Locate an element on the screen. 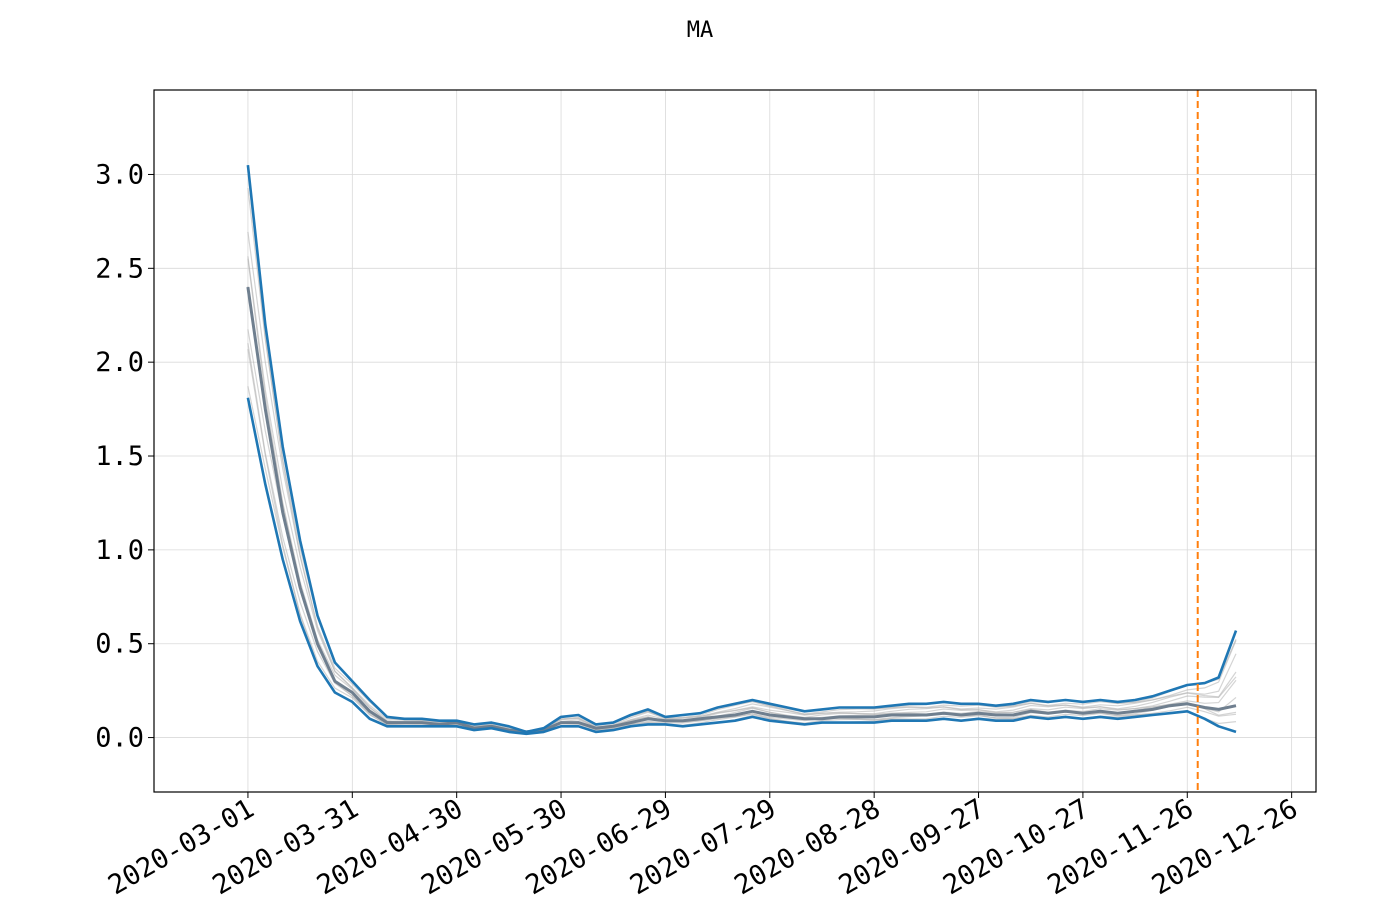 This screenshot has height=900, width=1400. chart-title: MA is located at coordinates (700, 30).